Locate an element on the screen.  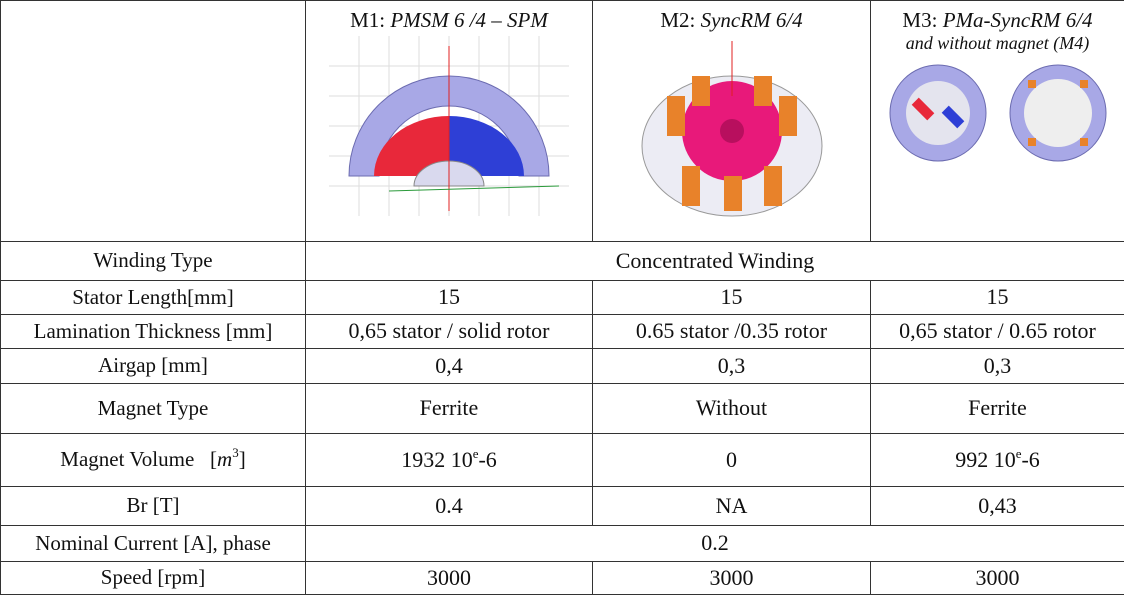
cell: 1932 10e-6 is located at coordinates (449, 460).